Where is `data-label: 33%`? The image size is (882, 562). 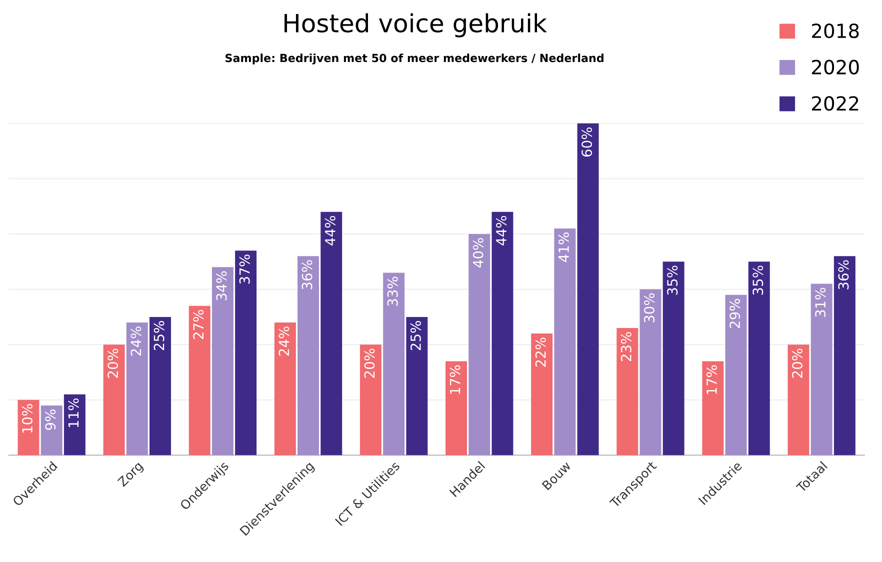 data-label: 33% is located at coordinates (392, 291).